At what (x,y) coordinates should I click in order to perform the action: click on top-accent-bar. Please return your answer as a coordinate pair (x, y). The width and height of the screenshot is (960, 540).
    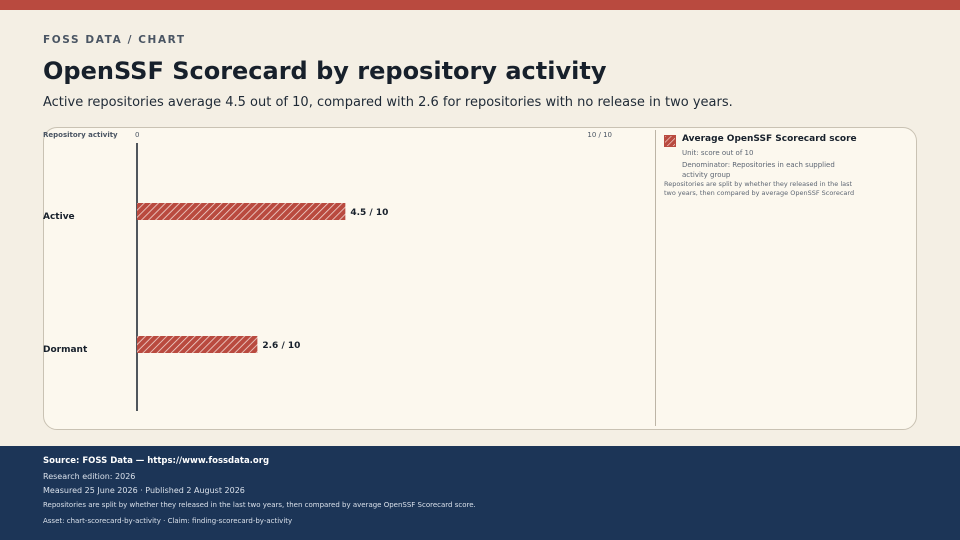
    Looking at the image, I should click on (480, 5).